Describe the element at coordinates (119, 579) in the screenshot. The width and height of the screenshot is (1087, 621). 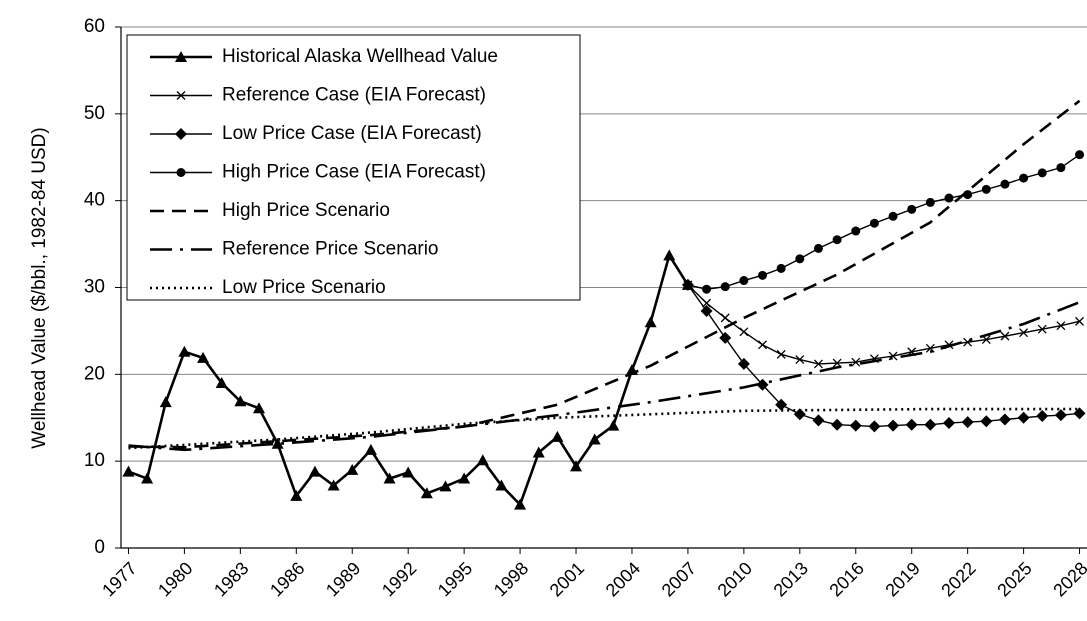
I see `x-tick-label: 1977` at that location.